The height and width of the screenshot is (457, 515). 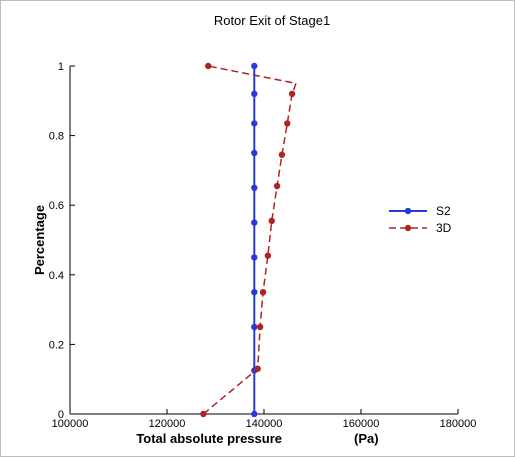 I want to click on chart-title: Rotor Exit of Stage1, so click(x=272, y=20).